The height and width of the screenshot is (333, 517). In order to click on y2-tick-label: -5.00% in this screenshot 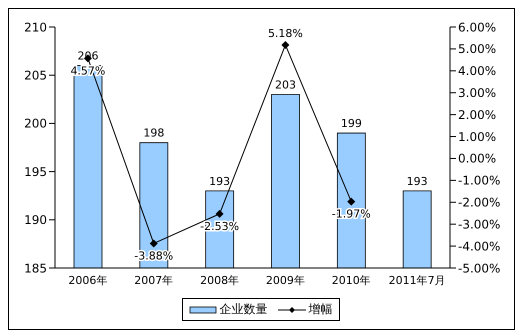, I will do `click(479, 268)`.